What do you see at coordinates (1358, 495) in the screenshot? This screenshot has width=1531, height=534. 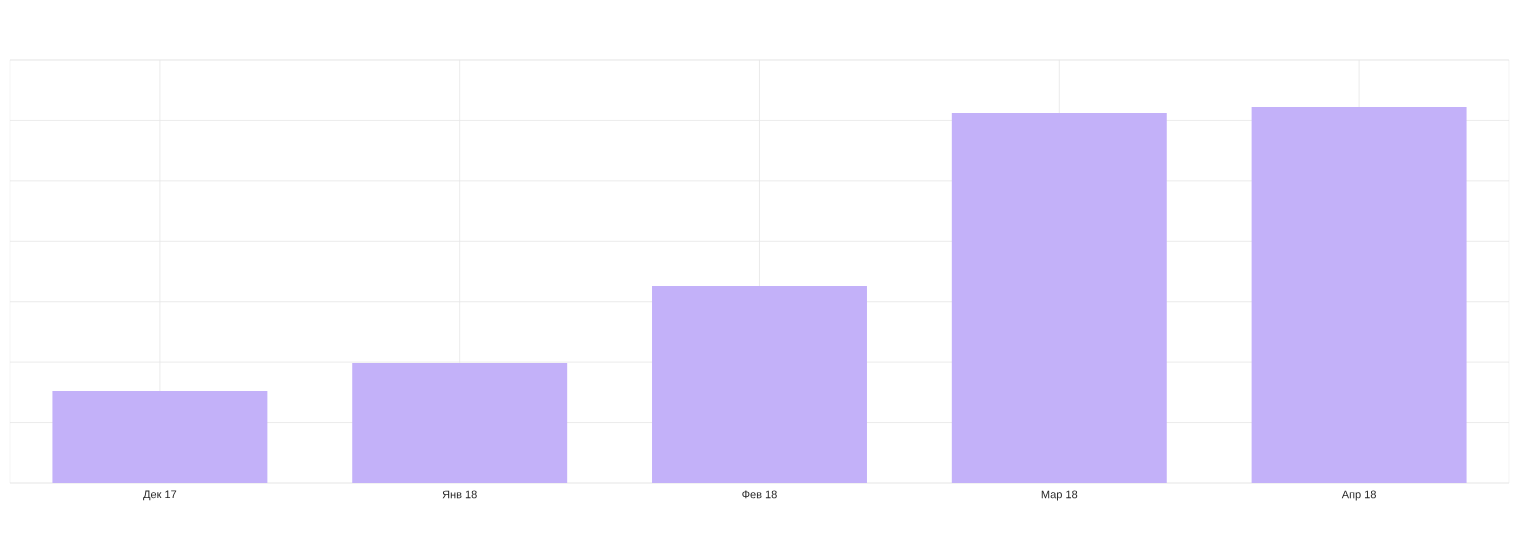 I see `x-tick-label: Апр 18` at bounding box center [1358, 495].